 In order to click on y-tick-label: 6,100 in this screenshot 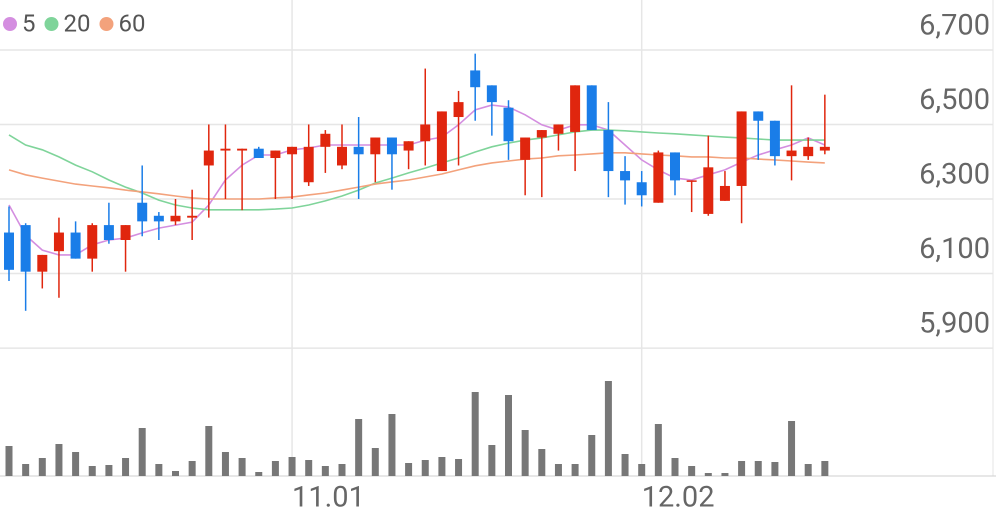, I will do `click(954, 249)`.